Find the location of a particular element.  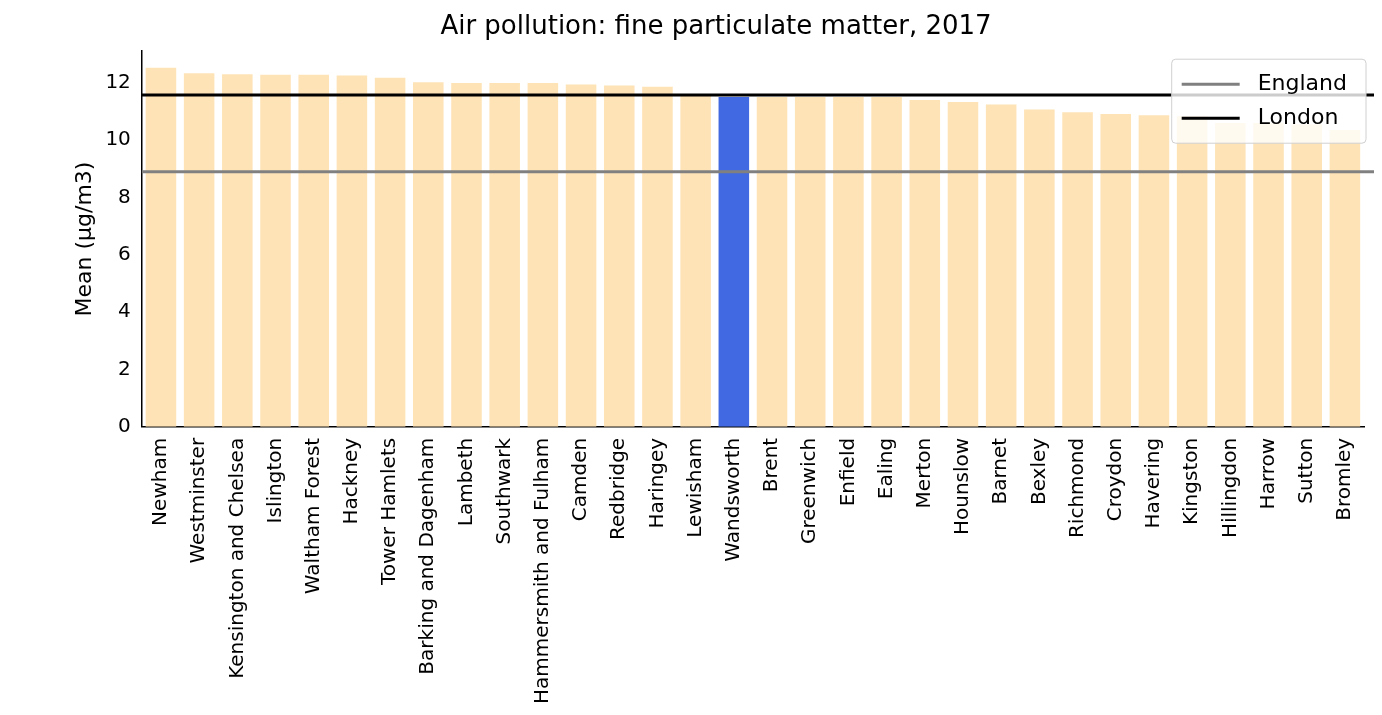

x-tick-label: Hounslow is located at coordinates (961, 486).